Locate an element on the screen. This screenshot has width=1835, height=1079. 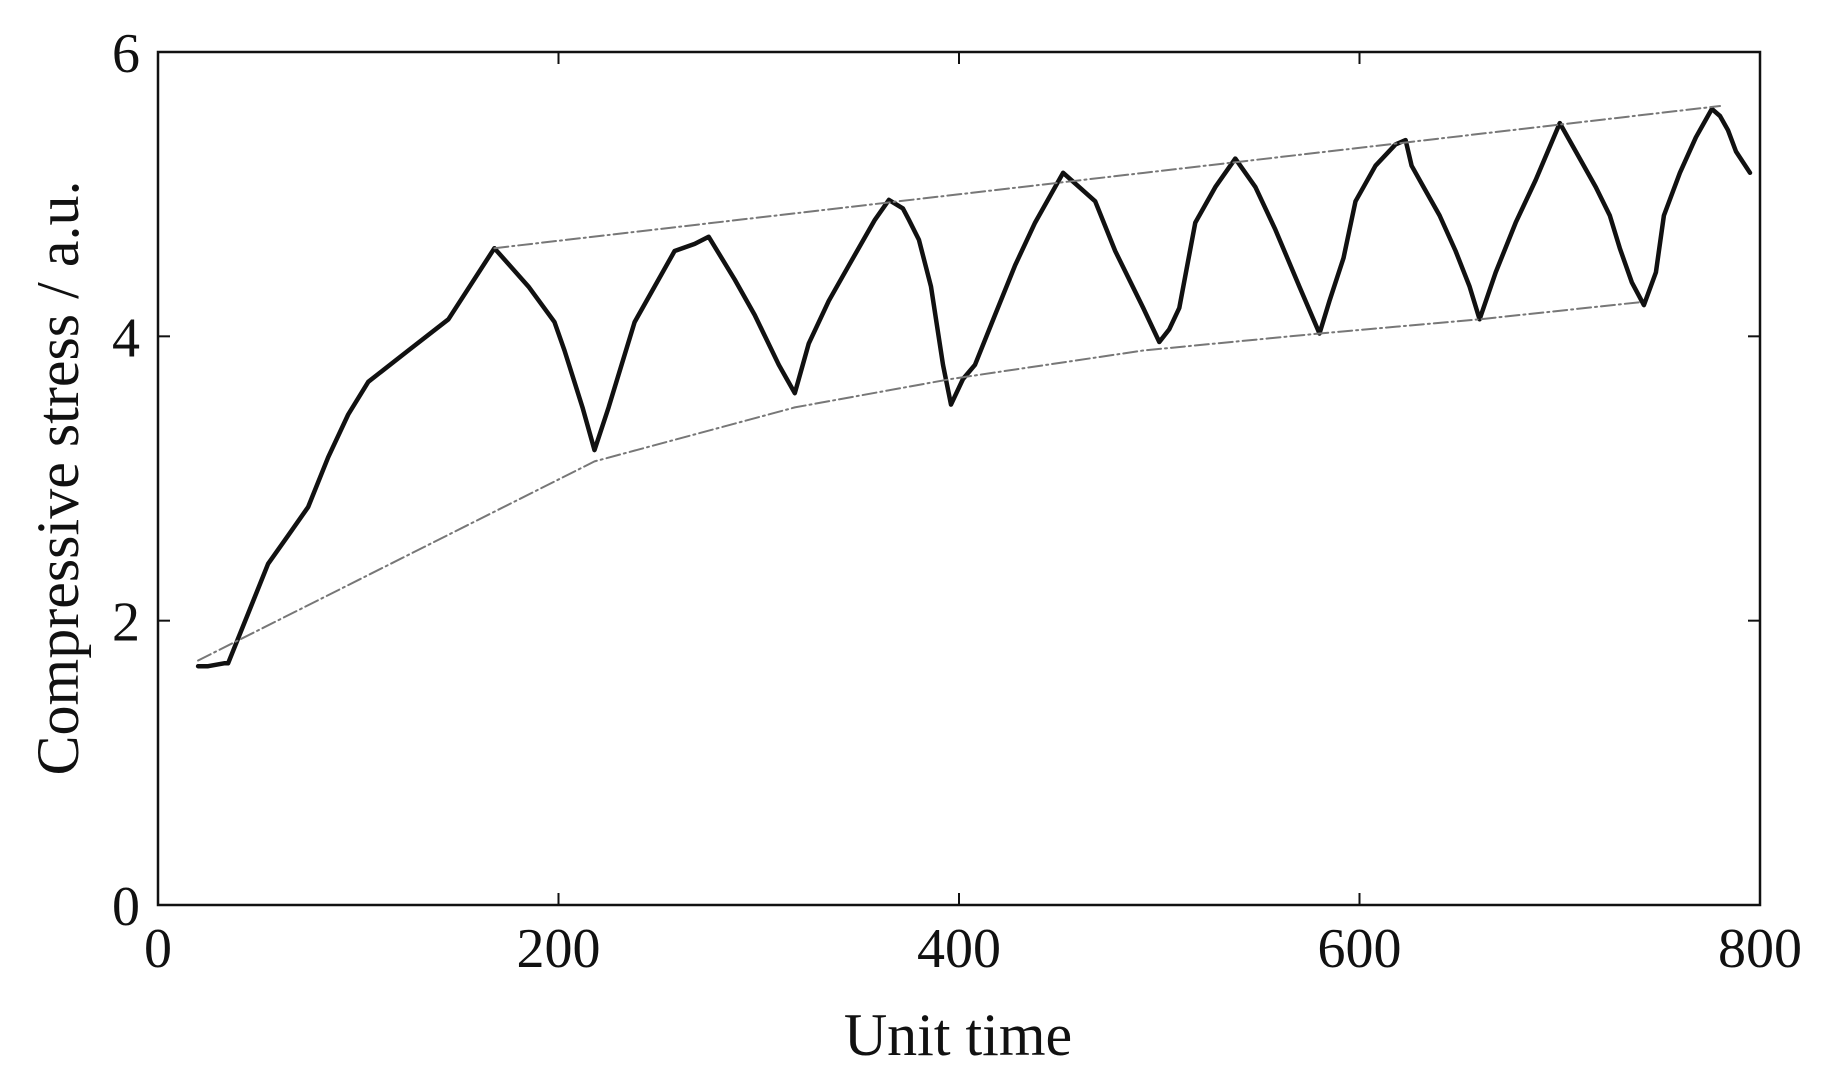
y-tick-label: 0 is located at coordinates (126, 907).